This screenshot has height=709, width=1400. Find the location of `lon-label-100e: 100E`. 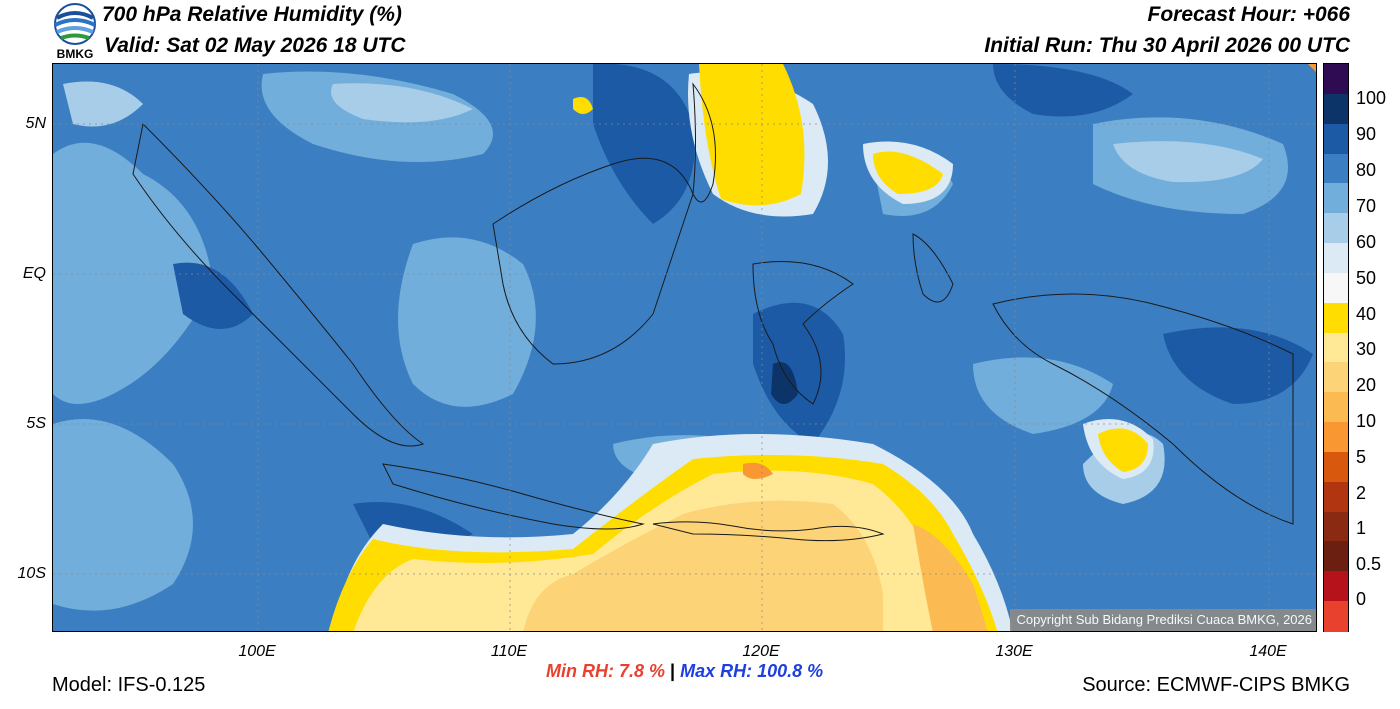

lon-label-100e: 100E is located at coordinates (257, 651).